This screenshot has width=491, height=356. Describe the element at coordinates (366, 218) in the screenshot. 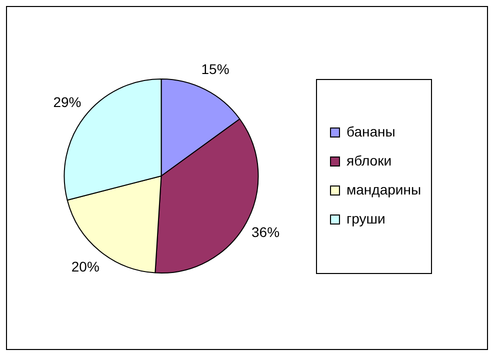

I see `legend-label: груши` at that location.